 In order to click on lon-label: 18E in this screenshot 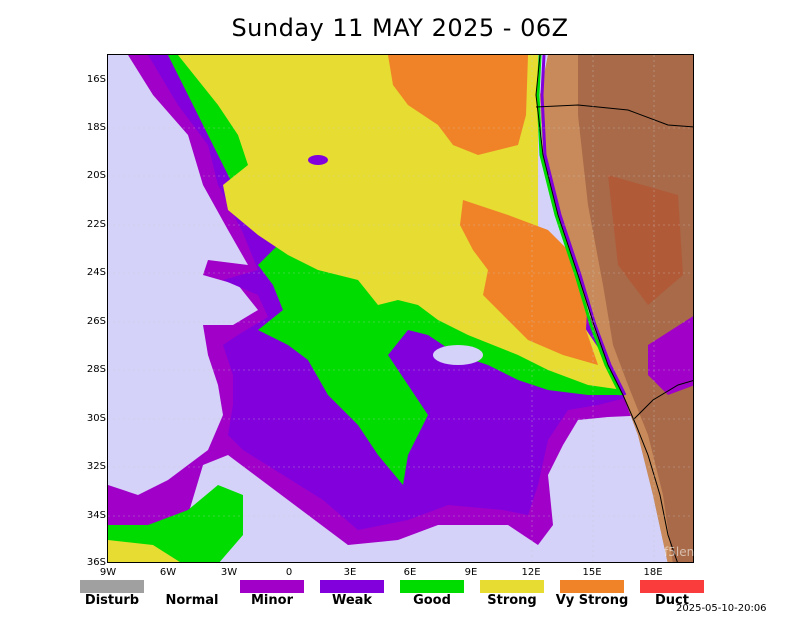, I will do `click(653, 572)`.